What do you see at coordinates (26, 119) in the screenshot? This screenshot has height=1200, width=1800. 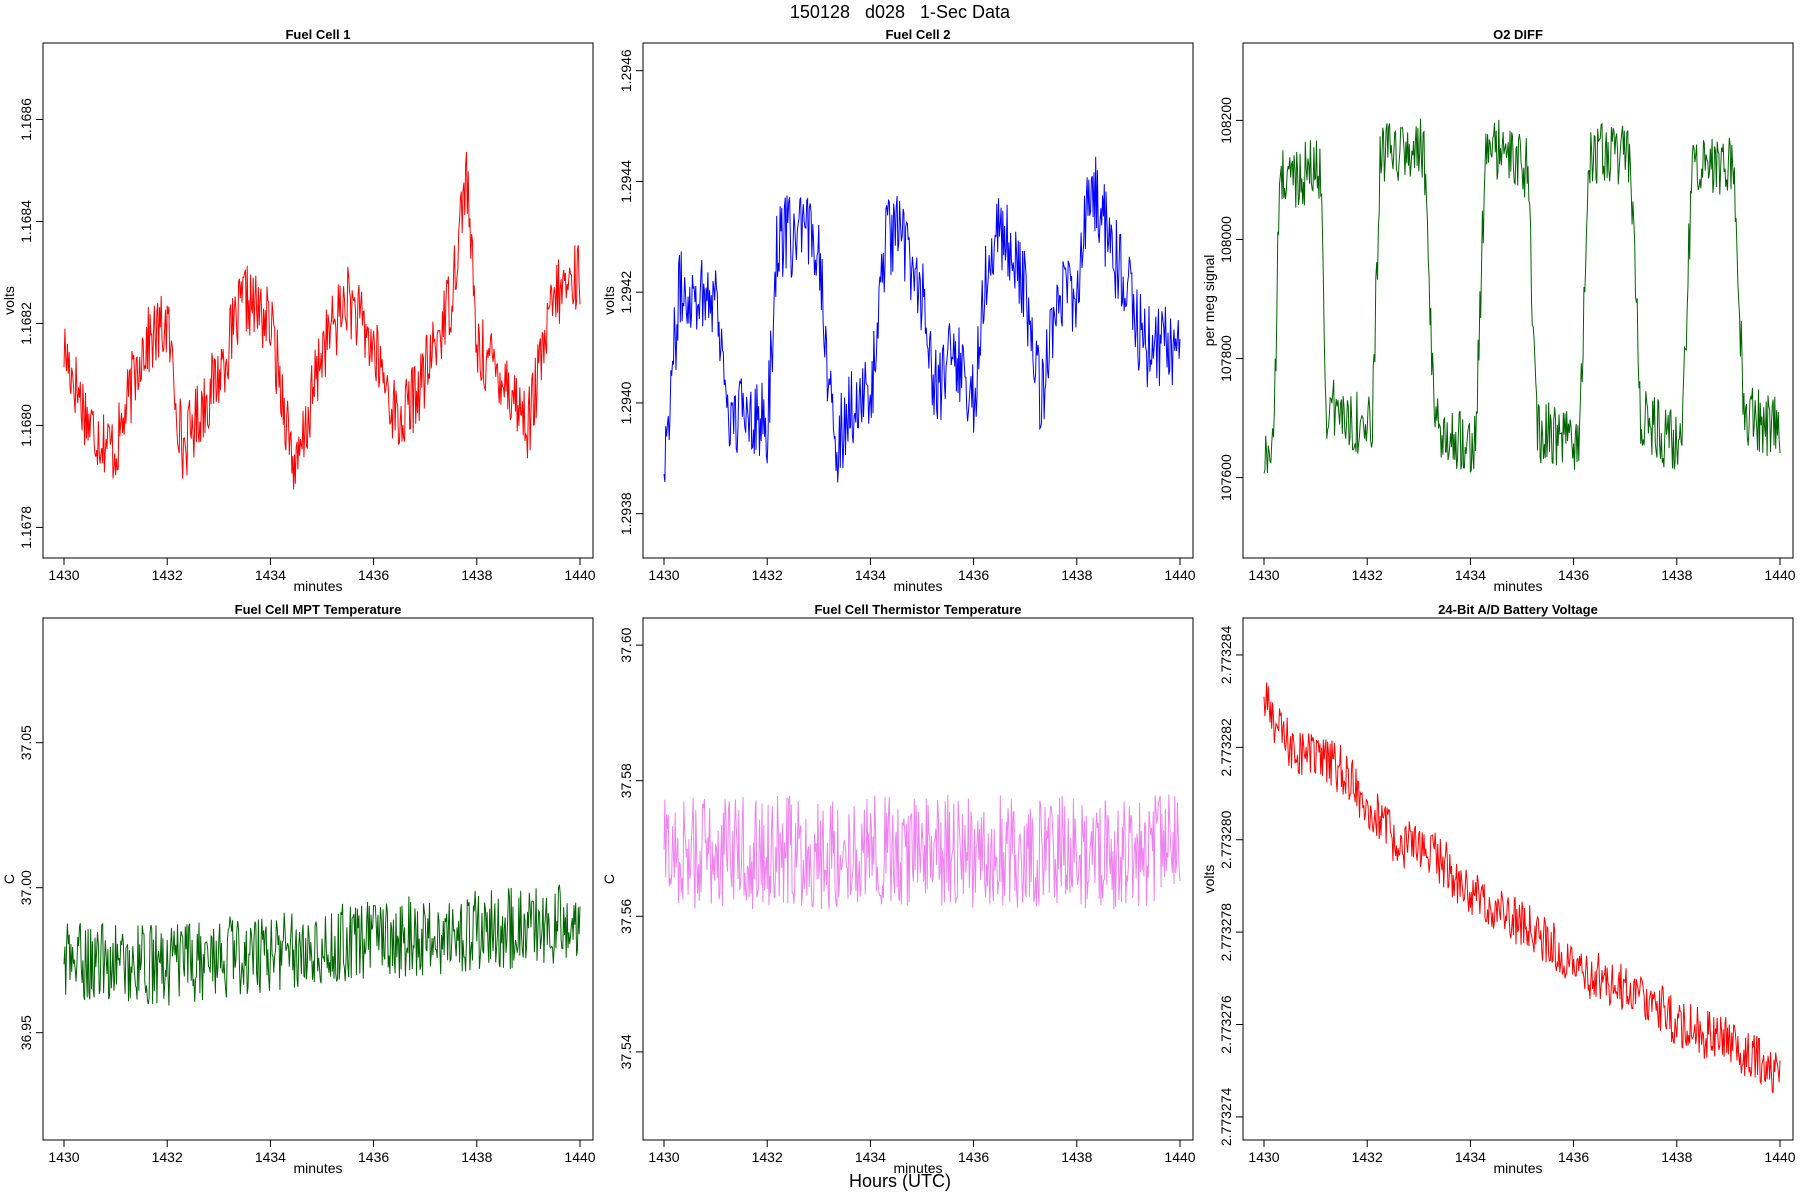 I see `y-tick-label: 1.1686` at bounding box center [26, 119].